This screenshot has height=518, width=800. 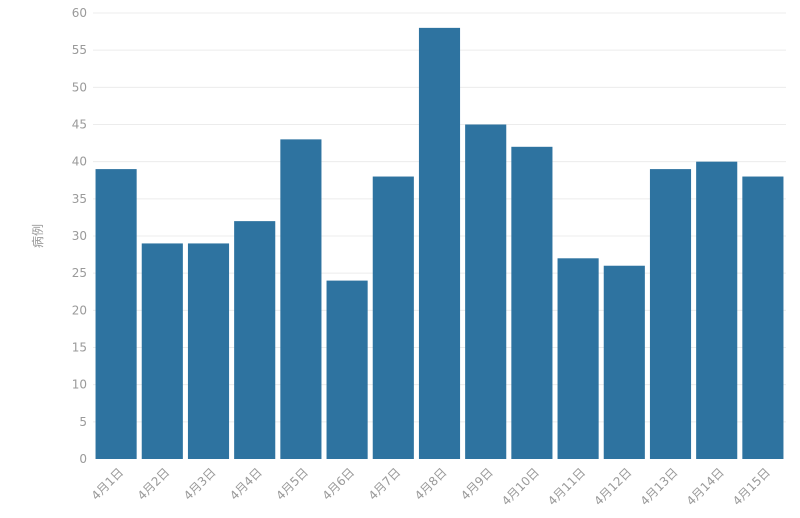 I want to click on x-tick-label: 4月9日, so click(x=477, y=484).